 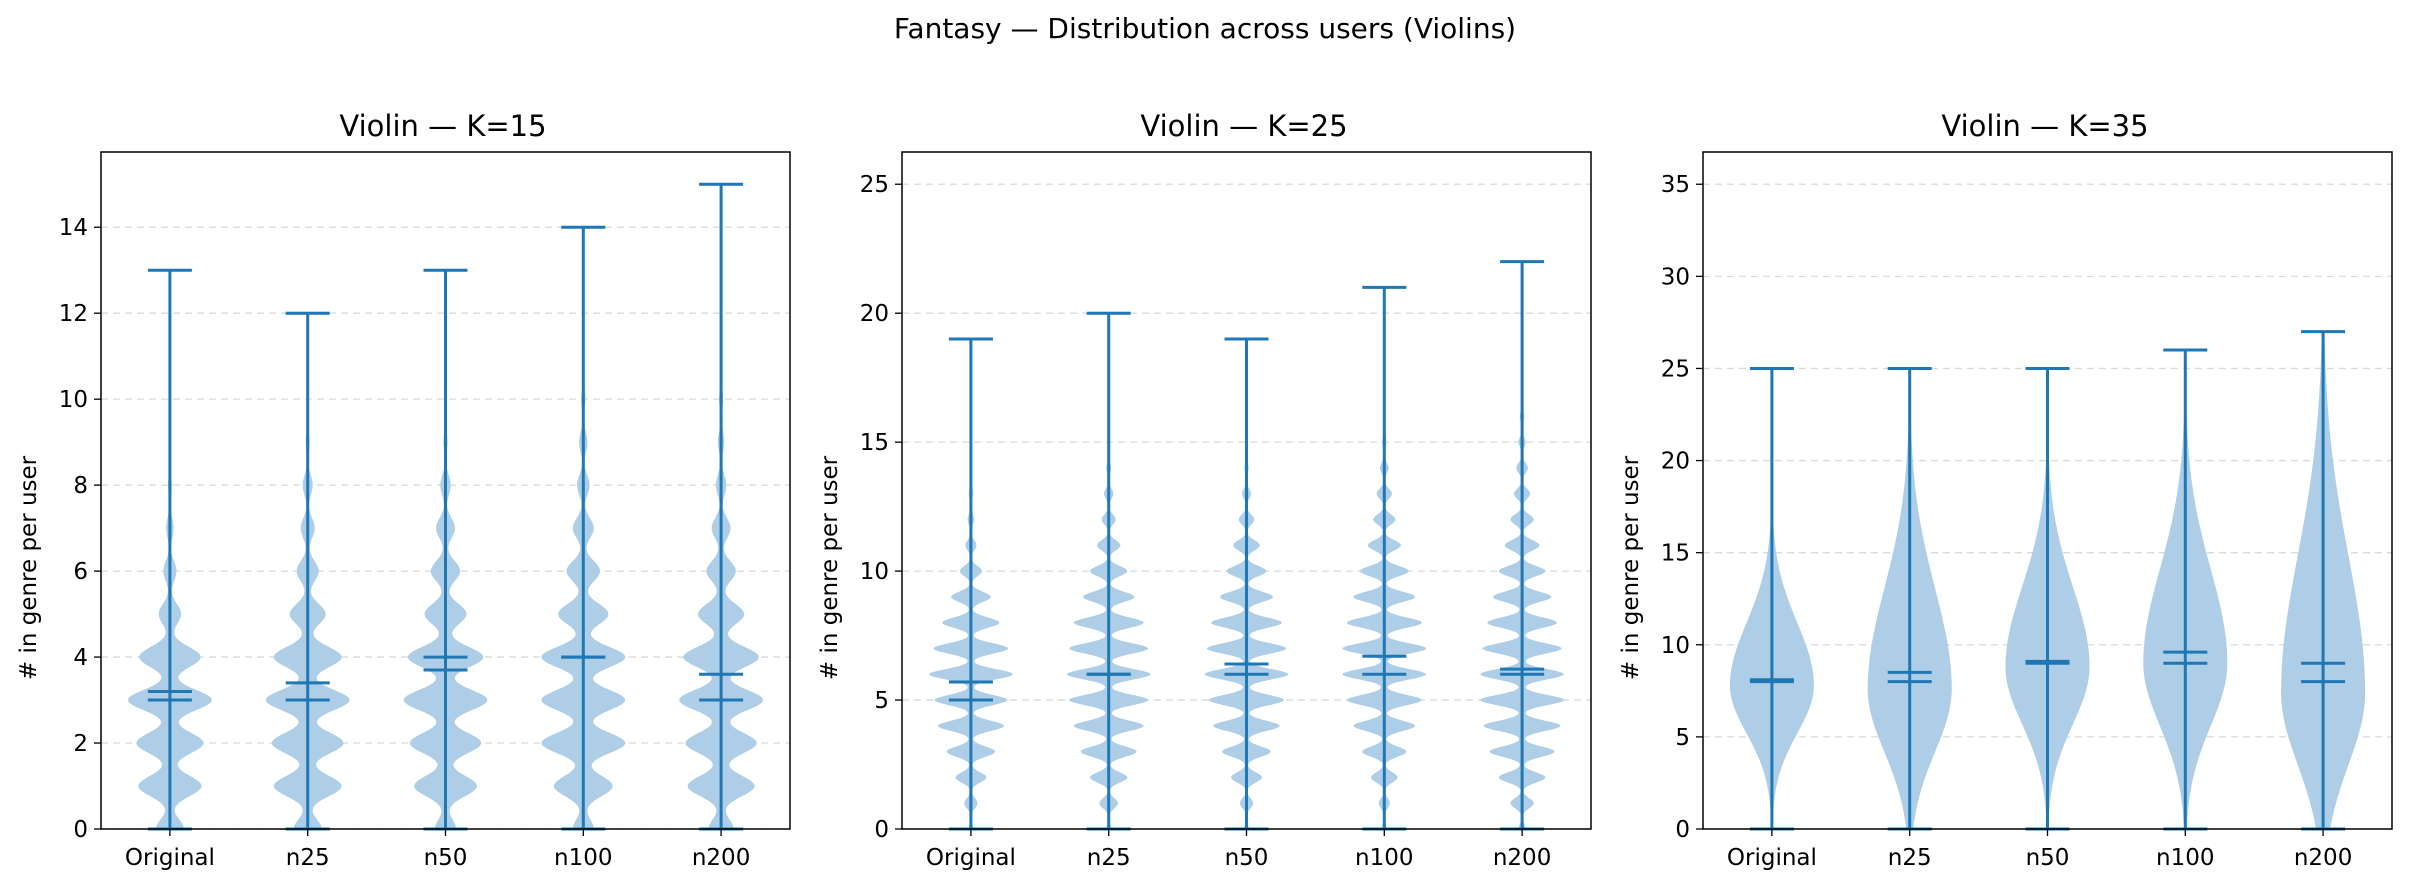 What do you see at coordinates (80, 744) in the screenshot?
I see `y-tick-label: 2` at bounding box center [80, 744].